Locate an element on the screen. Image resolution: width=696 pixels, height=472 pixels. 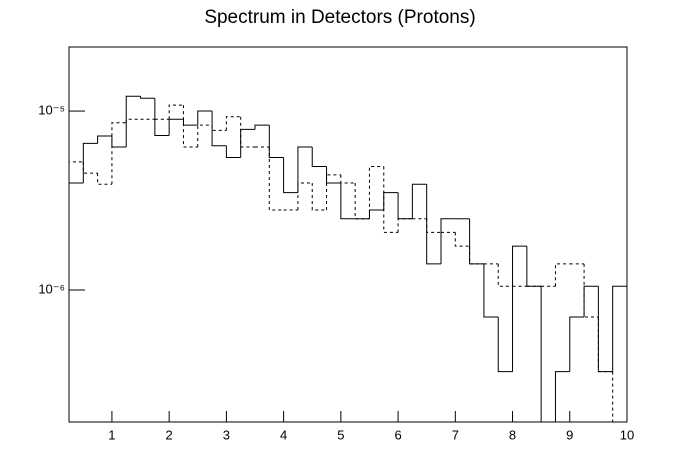
x-tick-label: 2 is located at coordinates (169, 434).